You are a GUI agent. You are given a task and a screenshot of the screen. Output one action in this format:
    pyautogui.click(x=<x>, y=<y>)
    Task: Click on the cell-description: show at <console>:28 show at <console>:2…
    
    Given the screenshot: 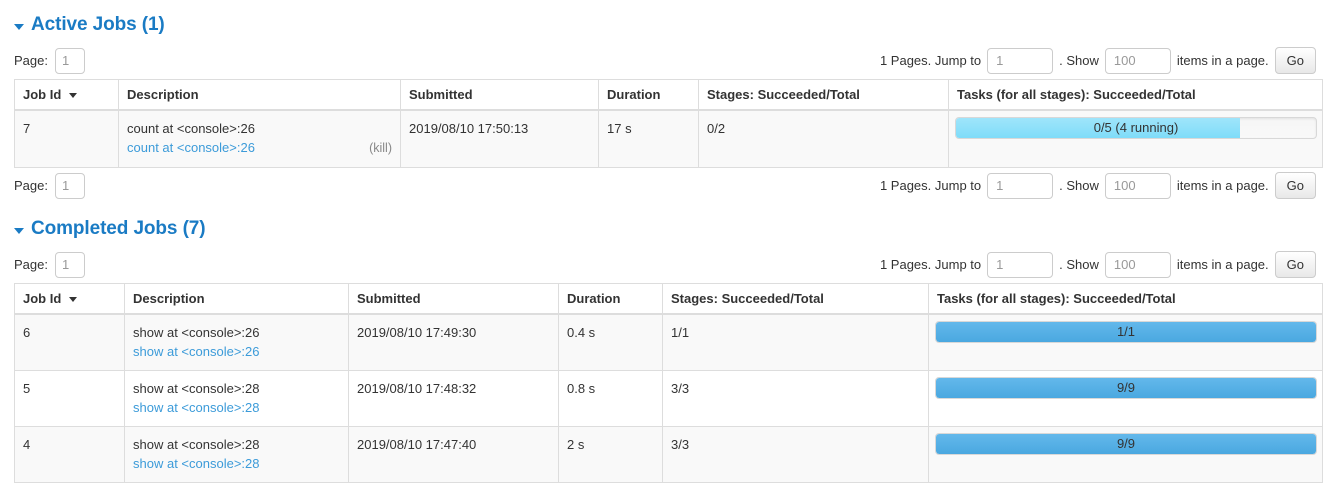 What is the action you would take?
    pyautogui.click(x=236, y=398)
    